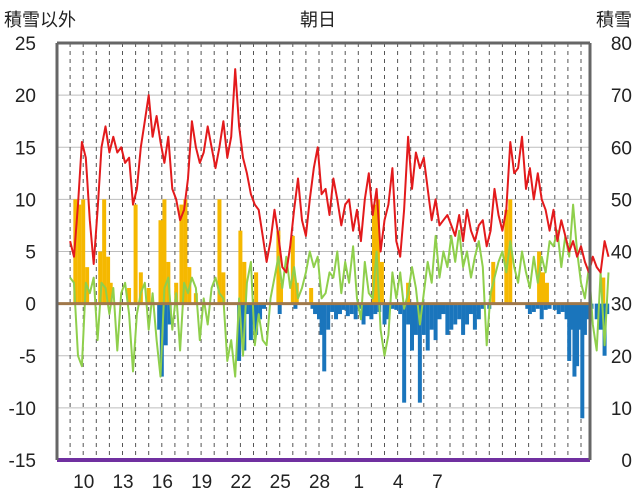  What do you see at coordinates (614, 20) in the screenshot?
I see `right-axis-title: 積雪` at bounding box center [614, 20].